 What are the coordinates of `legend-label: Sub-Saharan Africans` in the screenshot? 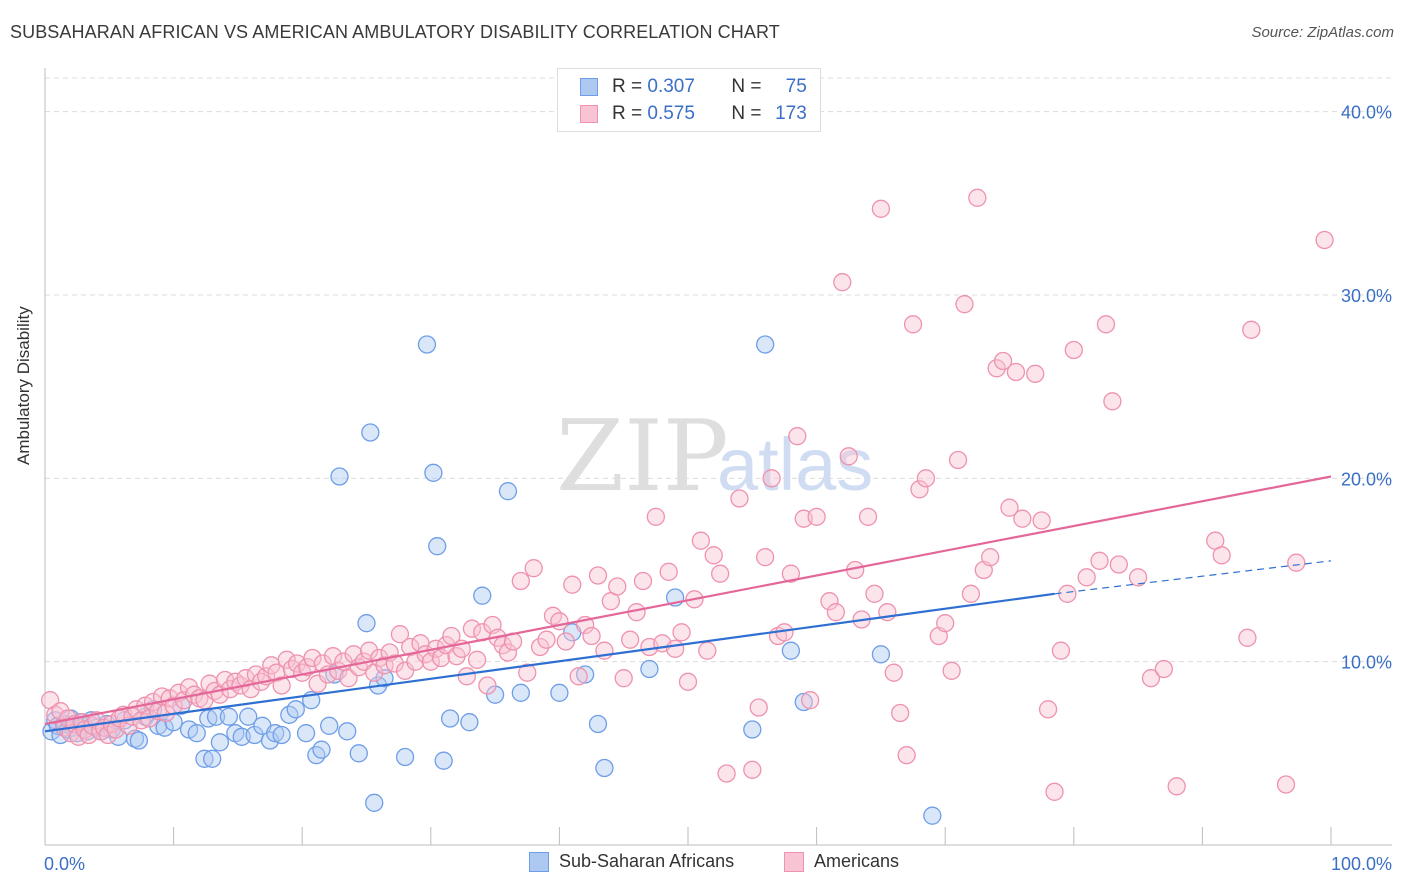 It's located at (647, 861).